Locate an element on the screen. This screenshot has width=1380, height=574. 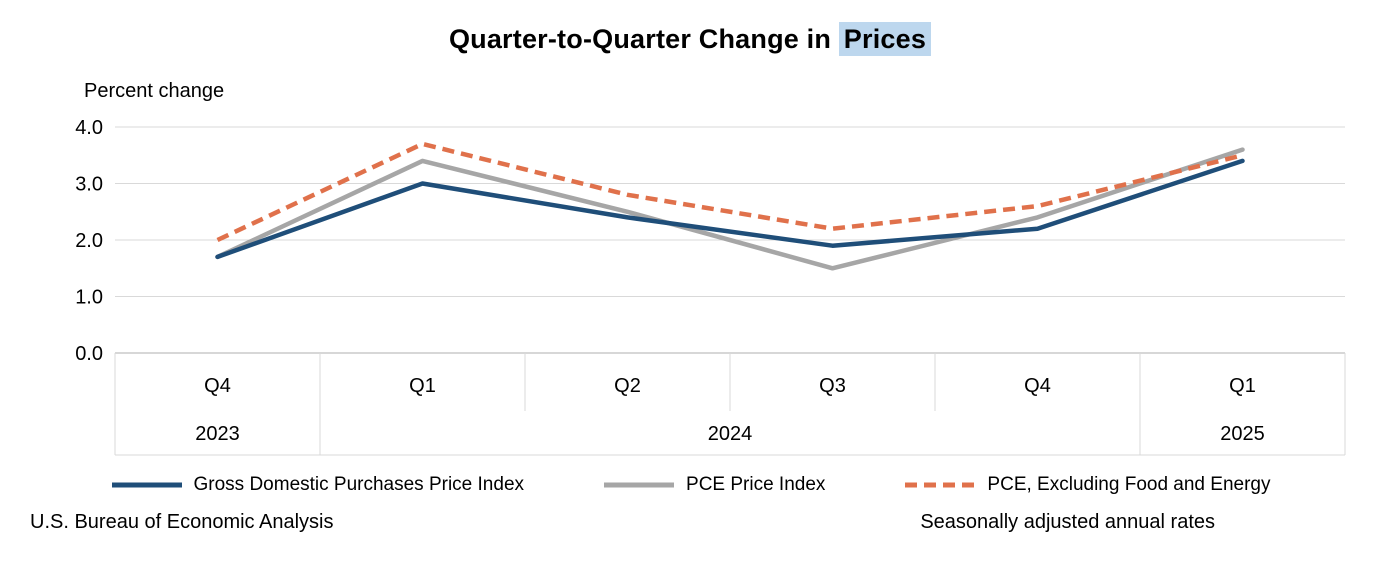
y-tick-label: 4.0 is located at coordinates (89, 128).